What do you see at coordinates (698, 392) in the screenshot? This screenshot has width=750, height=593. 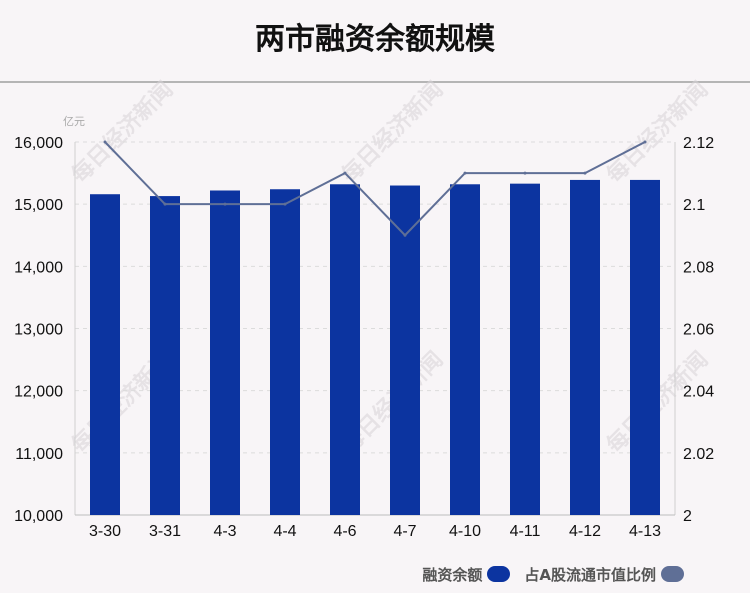 I see `right-tick-label: 2.04` at bounding box center [698, 392].